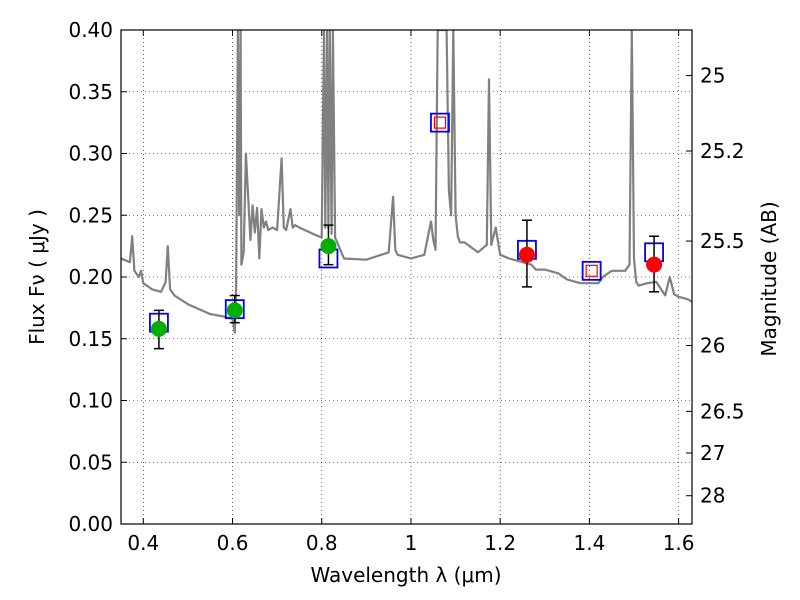 The width and height of the screenshot is (800, 600). What do you see at coordinates (722, 151) in the screenshot?
I see `right-tick-label: 25.2` at bounding box center [722, 151].